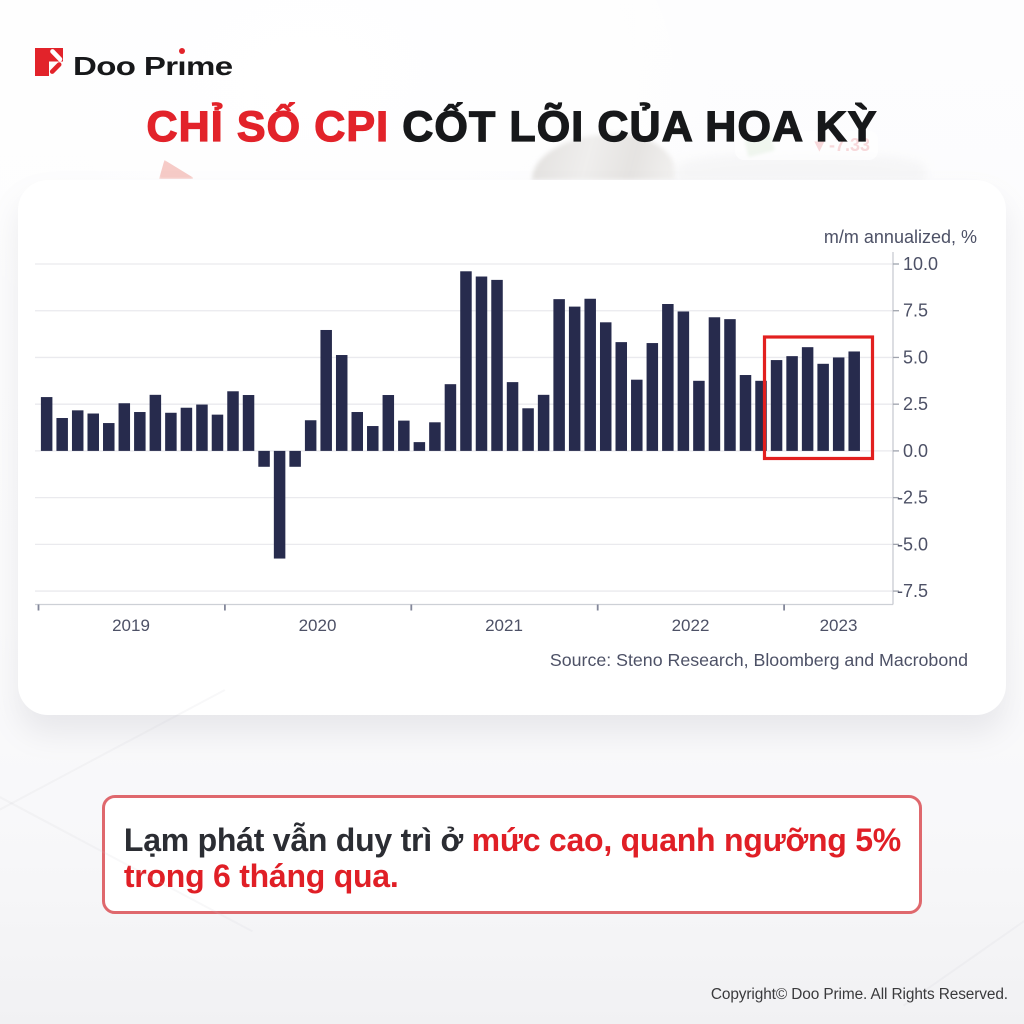 The image size is (1024, 1024). What do you see at coordinates (504, 625) in the screenshot?
I see `svg-text: 2021` at bounding box center [504, 625].